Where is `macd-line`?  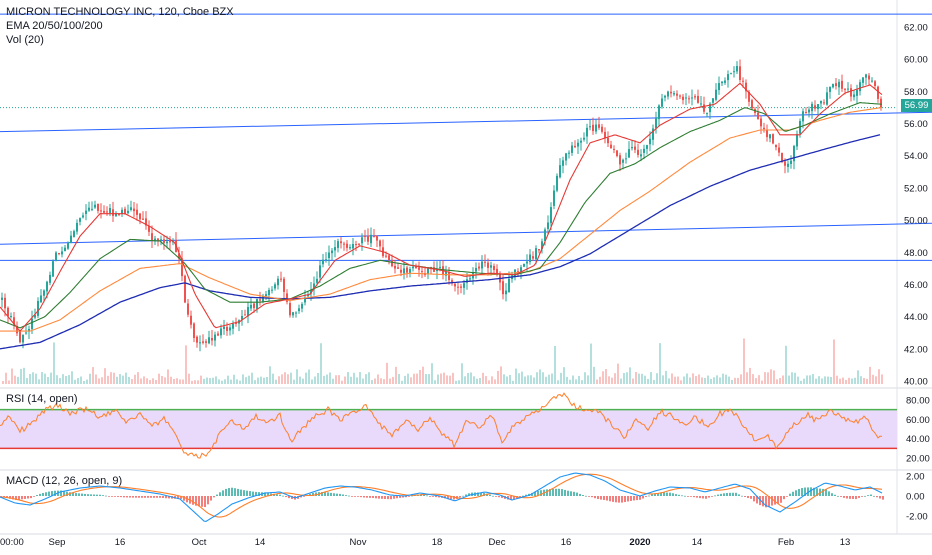
macd-line is located at coordinates (441, 497).